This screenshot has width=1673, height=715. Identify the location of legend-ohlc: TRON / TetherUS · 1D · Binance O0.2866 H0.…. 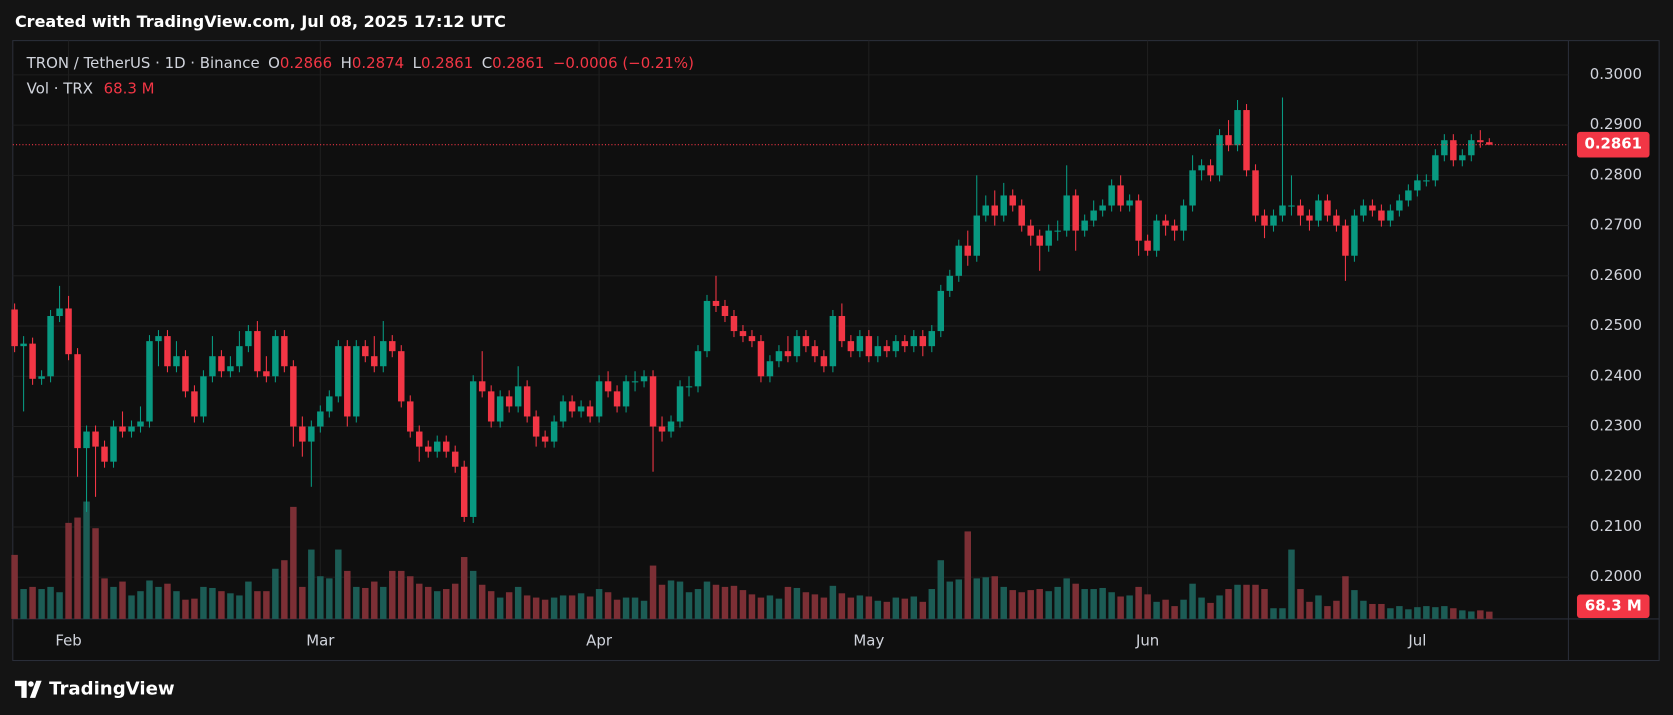
(360, 63).